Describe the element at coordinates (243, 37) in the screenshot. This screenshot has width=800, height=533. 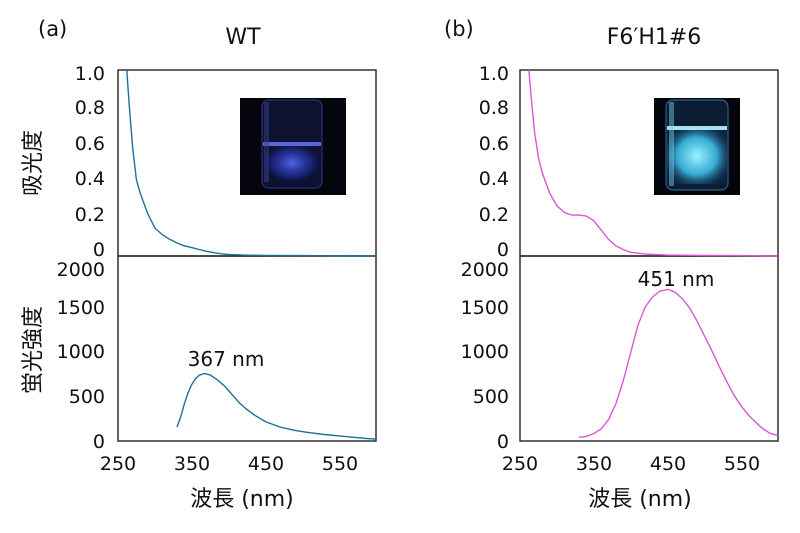
I see `panel-a-title: WT` at that location.